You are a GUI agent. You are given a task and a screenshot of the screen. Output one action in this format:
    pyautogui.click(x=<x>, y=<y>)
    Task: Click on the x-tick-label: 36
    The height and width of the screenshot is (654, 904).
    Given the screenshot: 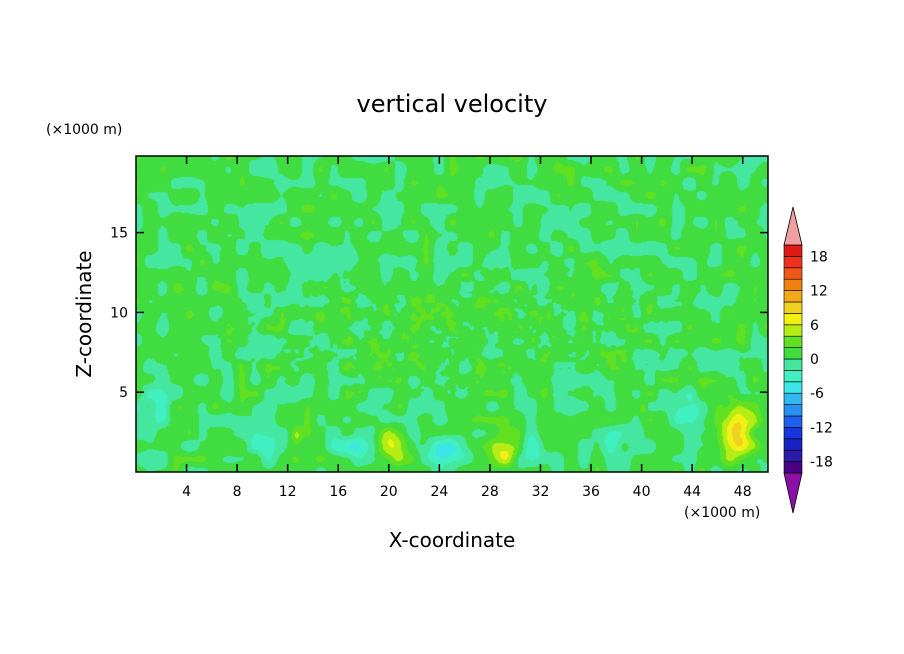 What is the action you would take?
    pyautogui.click(x=591, y=492)
    